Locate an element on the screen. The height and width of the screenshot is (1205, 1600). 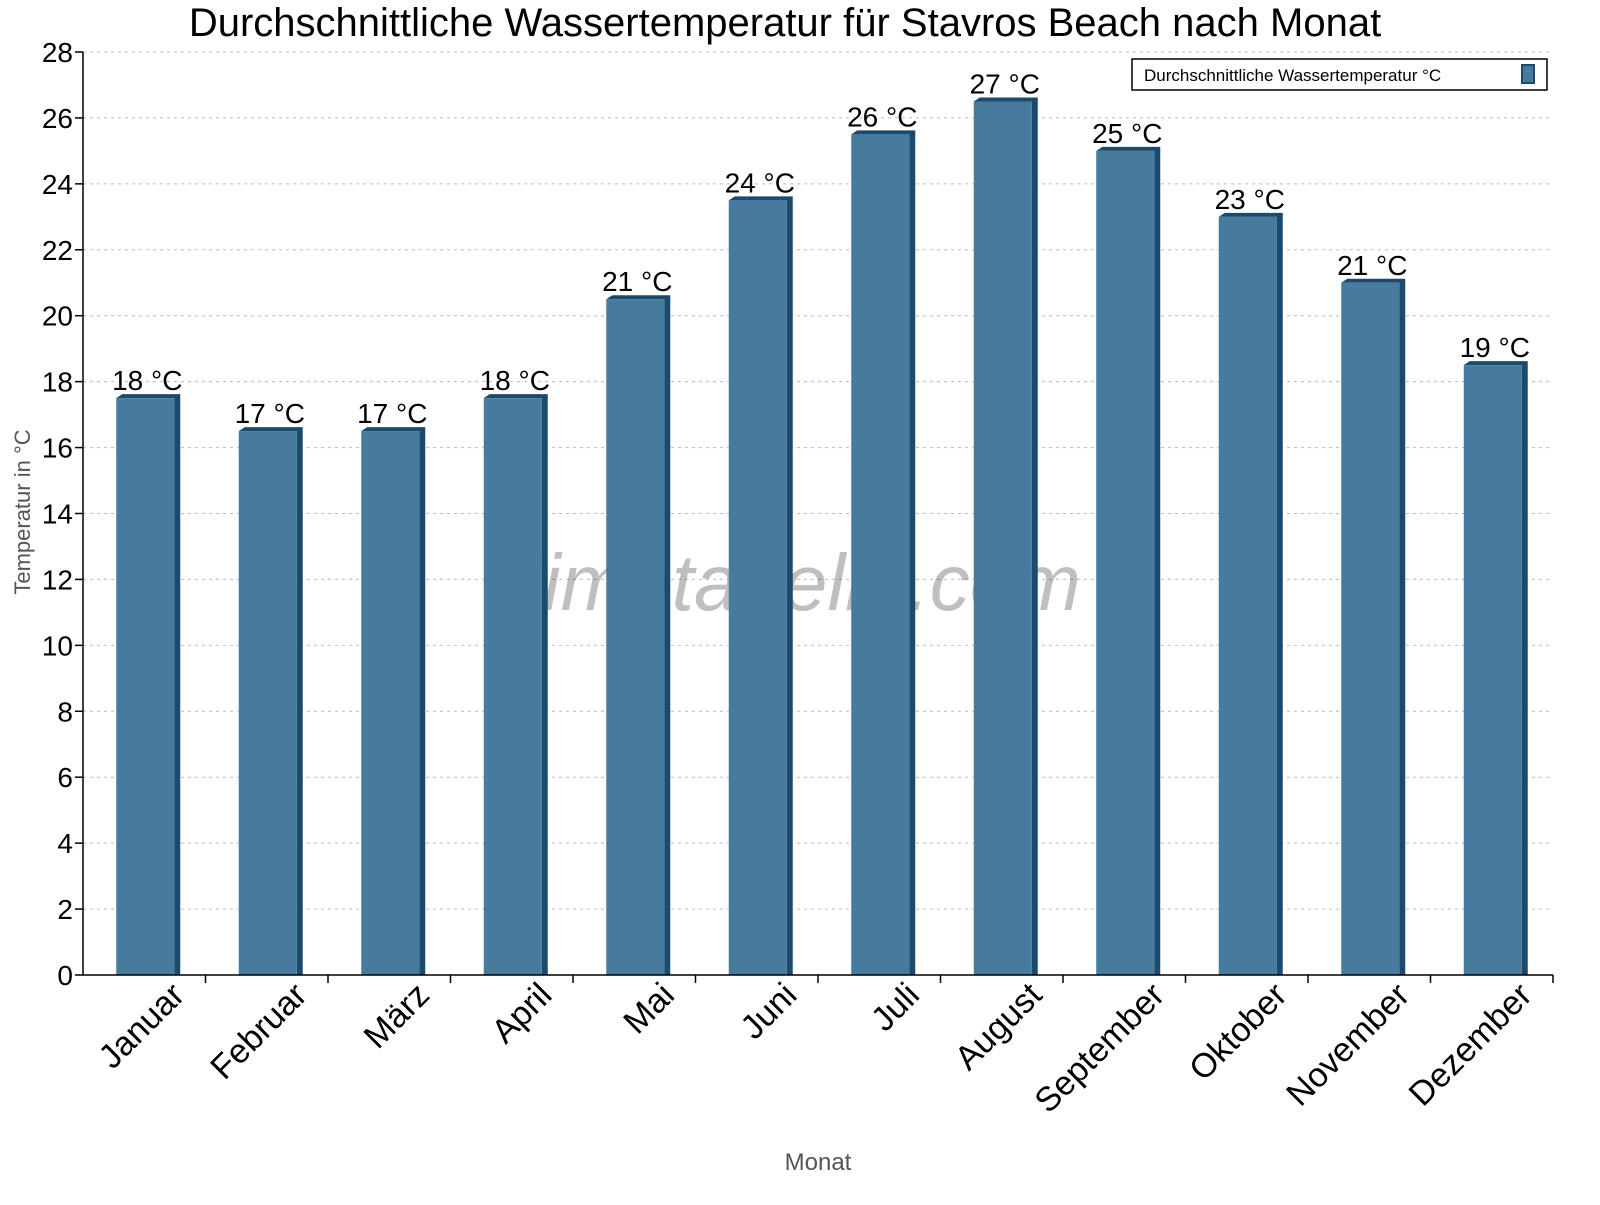
y-axis-label: Temperatur in °C is located at coordinates (22, 511).